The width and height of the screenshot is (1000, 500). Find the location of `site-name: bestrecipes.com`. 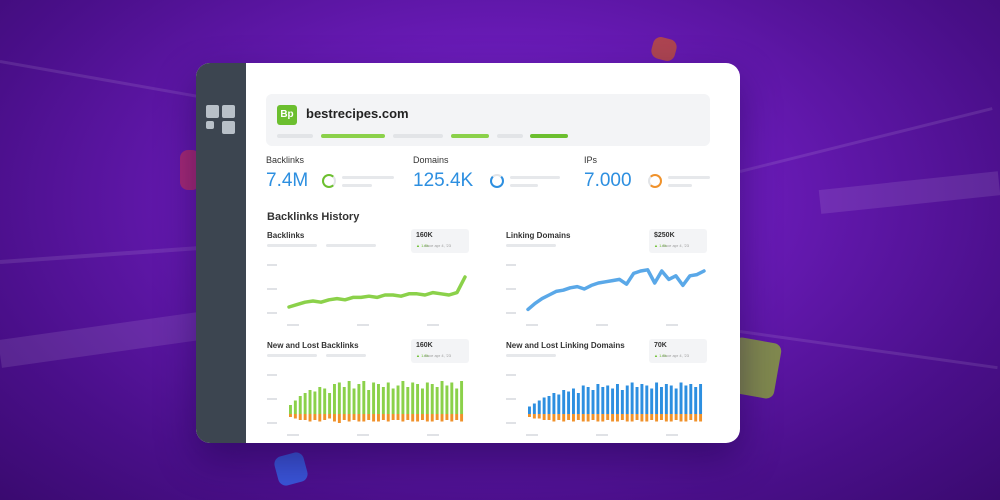

site-name: bestrecipes.com is located at coordinates (357, 113).